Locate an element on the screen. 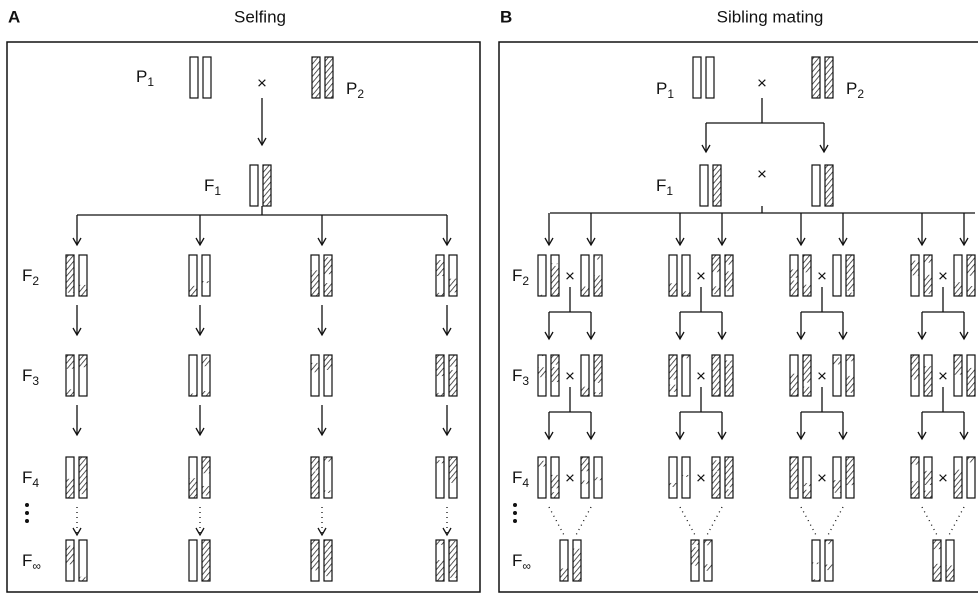  label-sub: 2 is located at coordinates (525, 281).